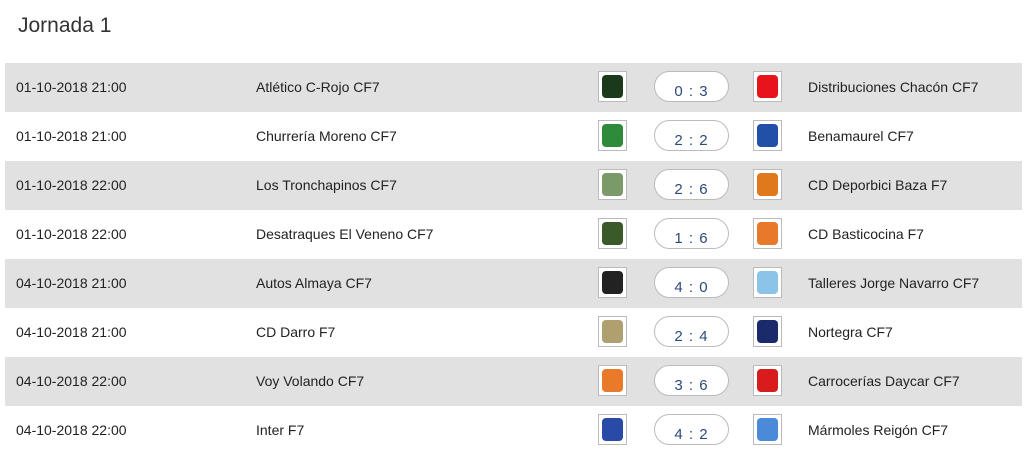 The height and width of the screenshot is (464, 1024). I want to click on match-score: 3 : 6, so click(691, 380).